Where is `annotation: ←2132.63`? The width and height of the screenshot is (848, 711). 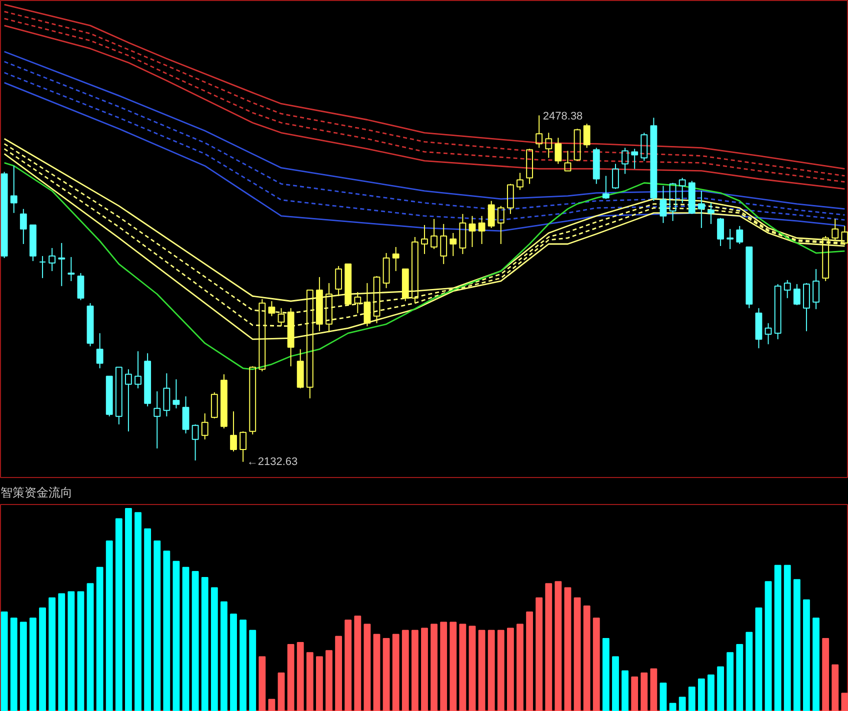
annotation: ←2132.63 is located at coordinates (272, 462).